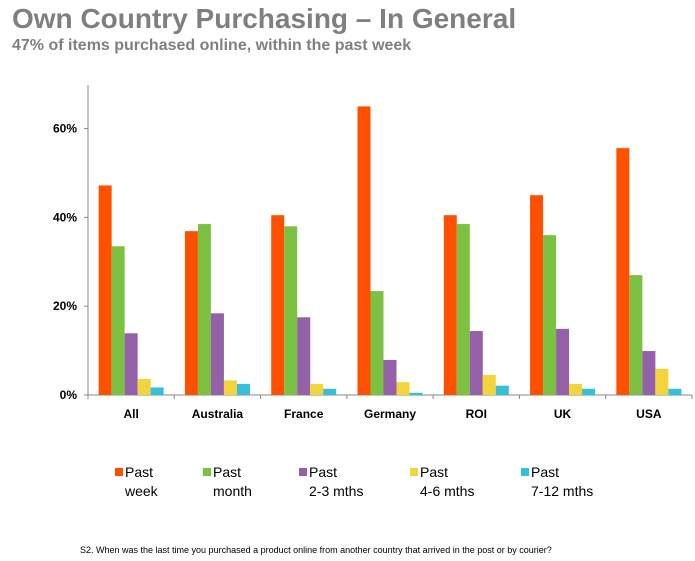  Describe the element at coordinates (232, 491) in the screenshot. I see `legend-label: month` at that location.